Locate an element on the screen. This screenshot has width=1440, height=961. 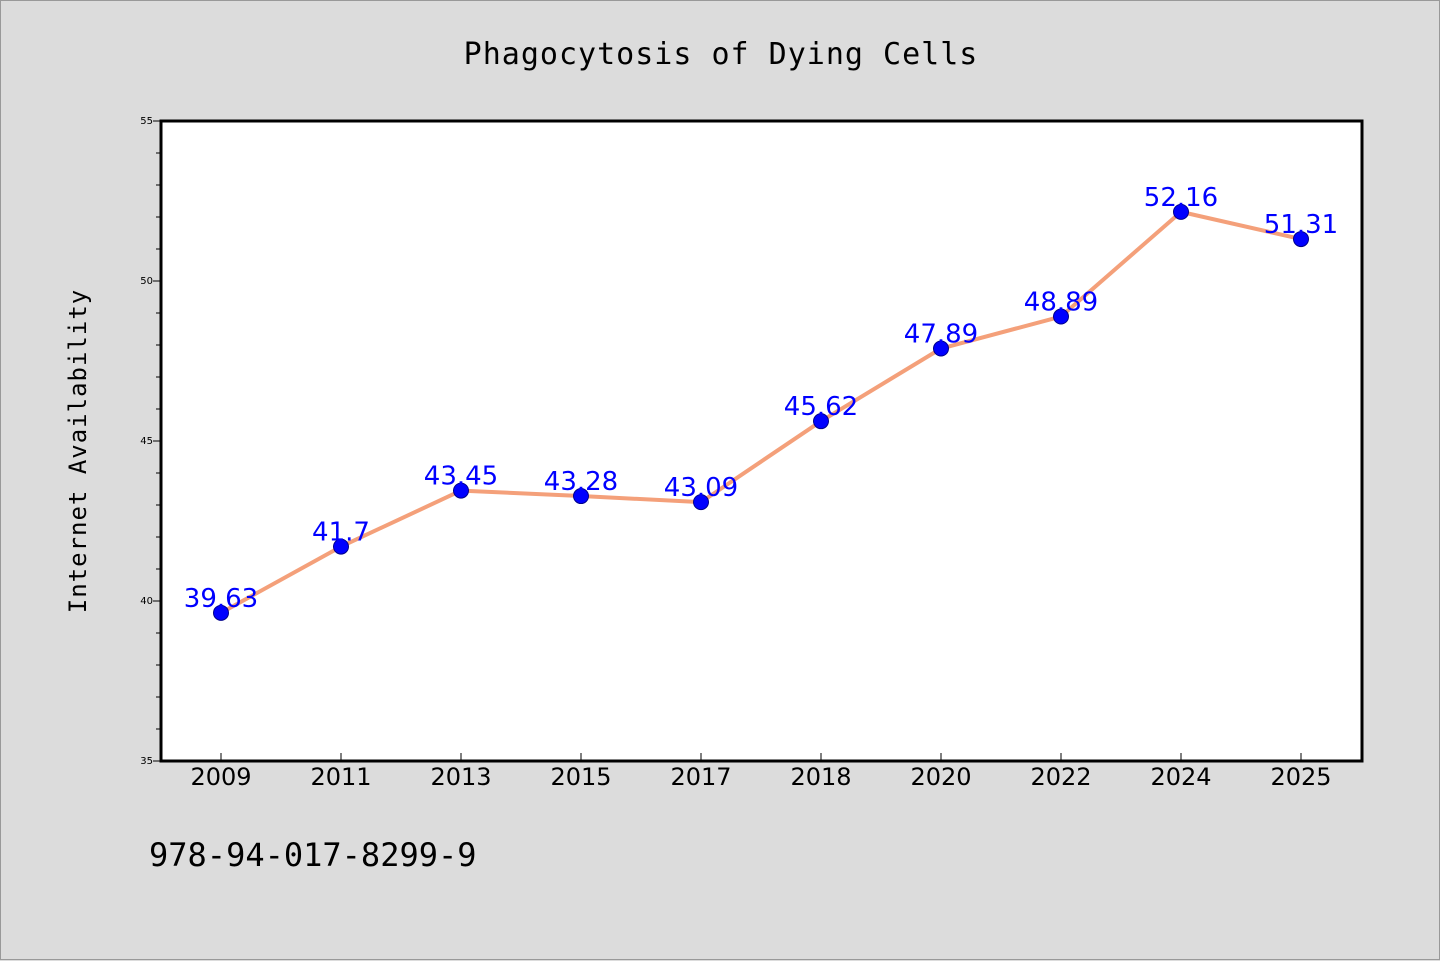
y-tick-label: 45 is located at coordinates (146, 441).